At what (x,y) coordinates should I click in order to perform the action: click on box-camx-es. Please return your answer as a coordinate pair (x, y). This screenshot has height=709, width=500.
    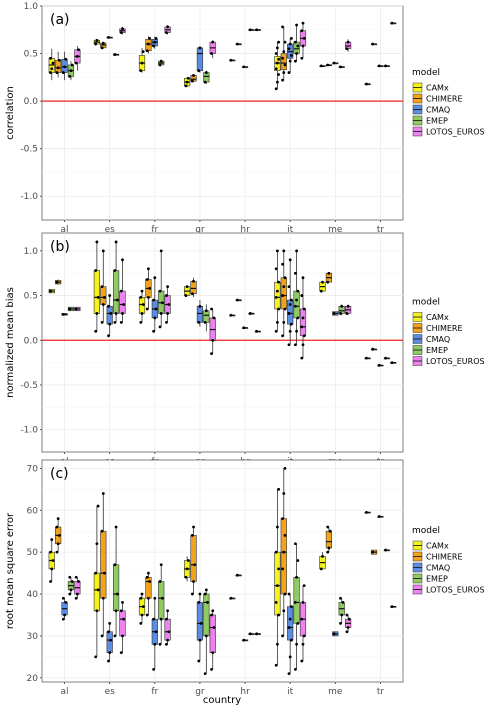
    Looking at the image, I should click on (96, 42).